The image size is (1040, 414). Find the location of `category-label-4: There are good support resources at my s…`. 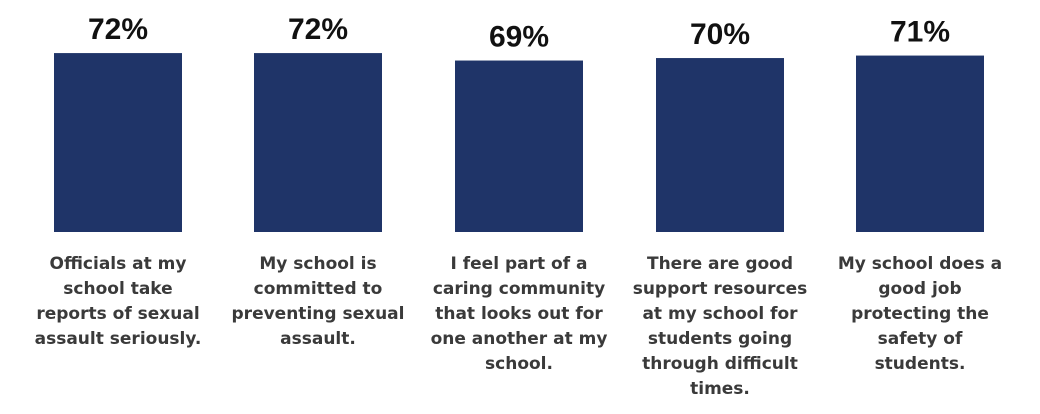

category-label-4: There are good support resources at my s… is located at coordinates (720, 326).